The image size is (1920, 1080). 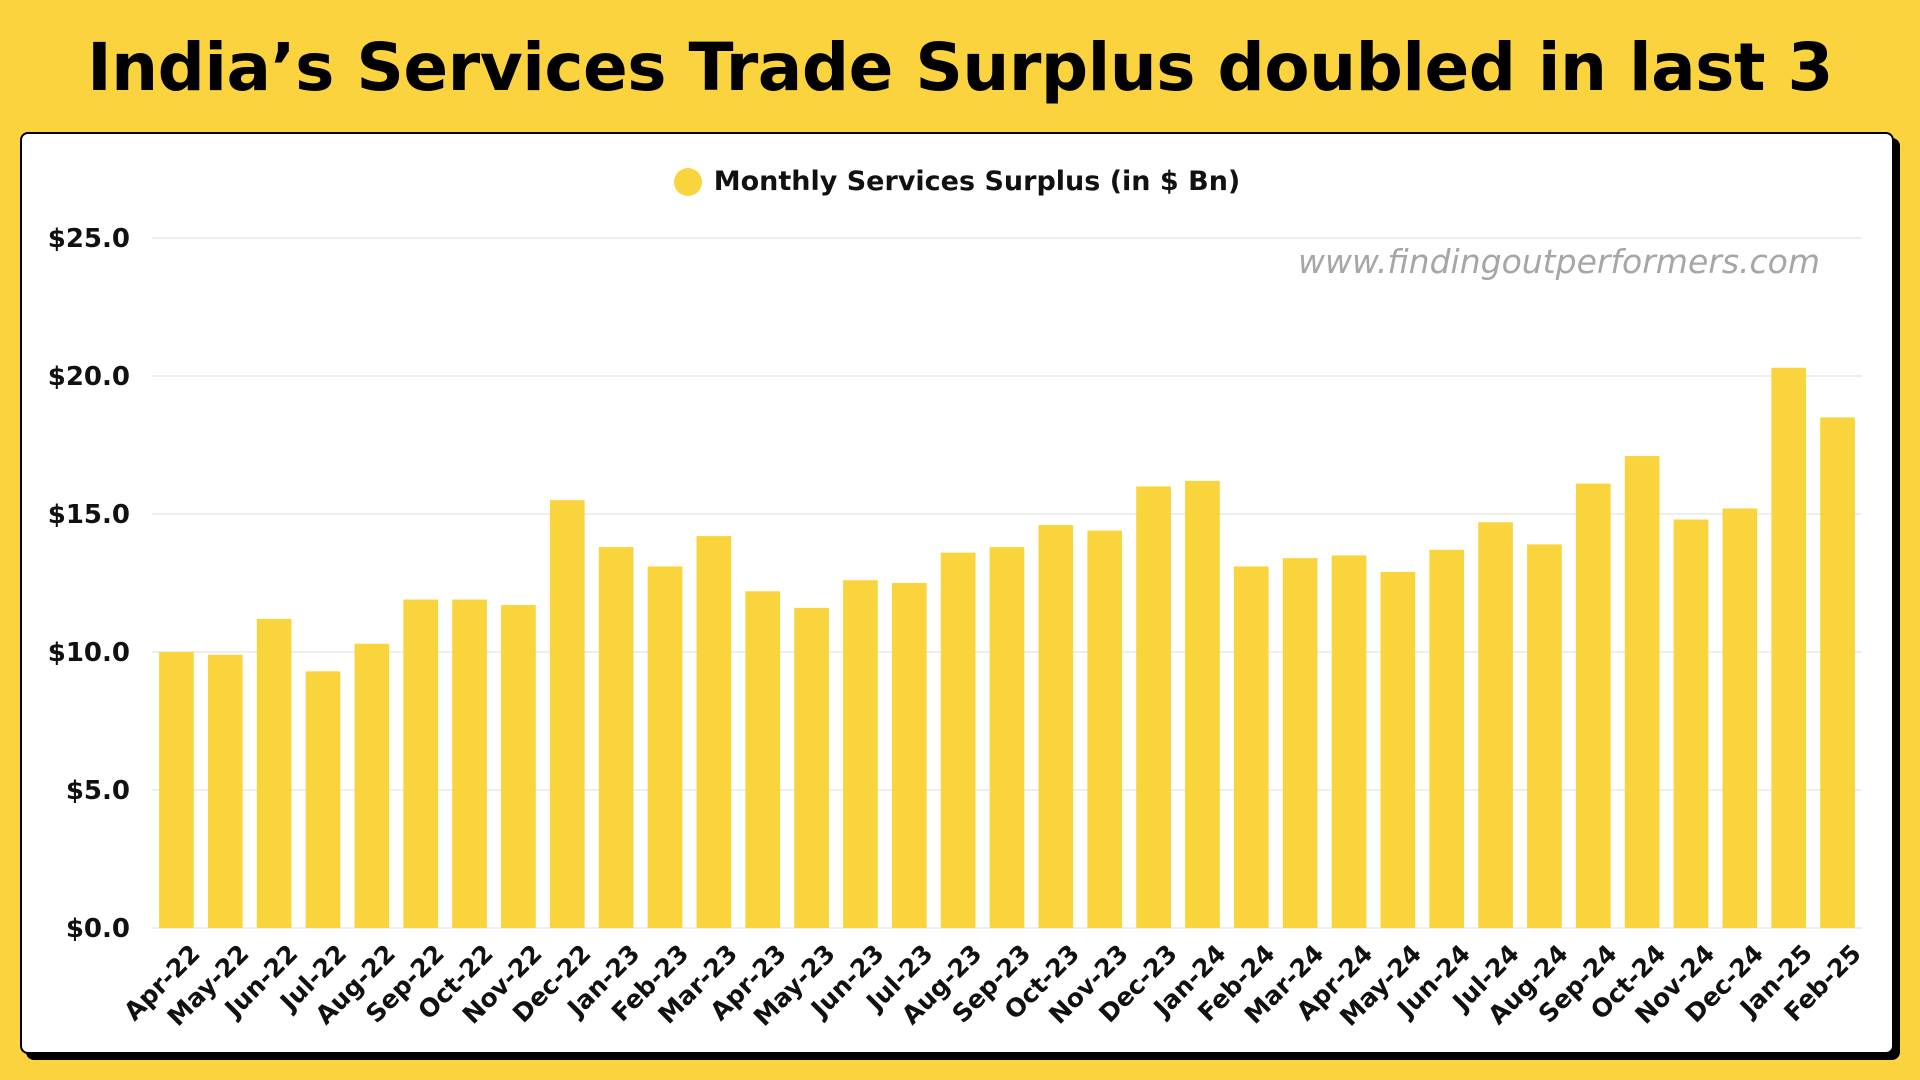 I want to click on y-tick-label: $10.0, so click(x=89, y=653).